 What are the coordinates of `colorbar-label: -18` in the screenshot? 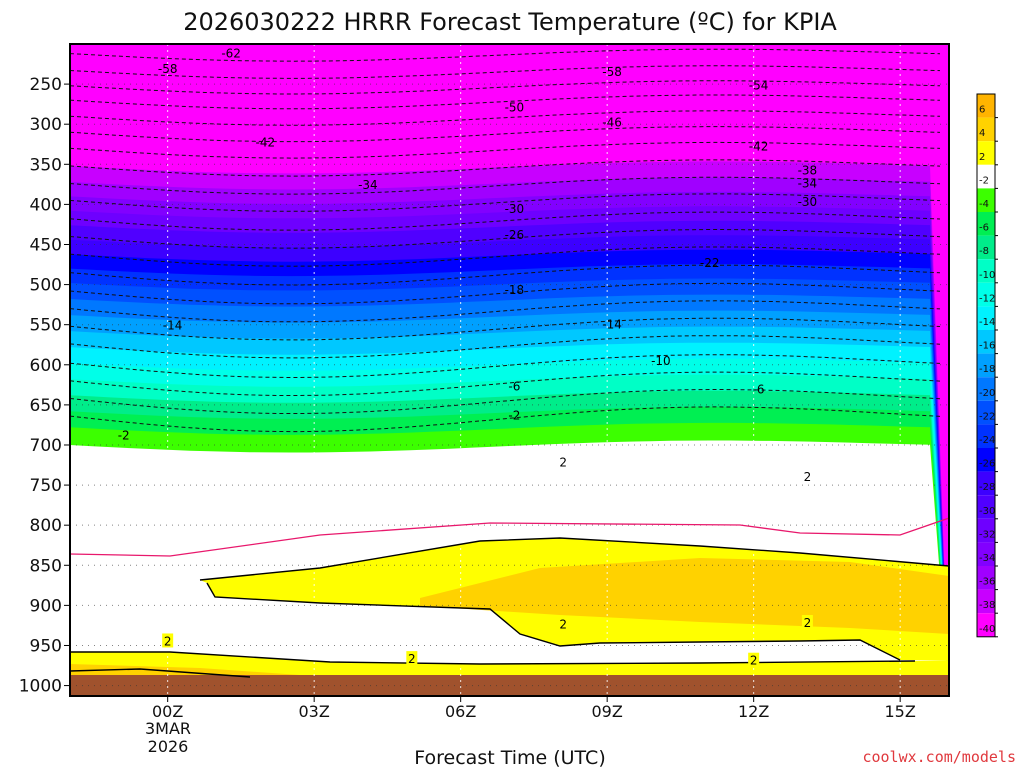 It's located at (987, 369).